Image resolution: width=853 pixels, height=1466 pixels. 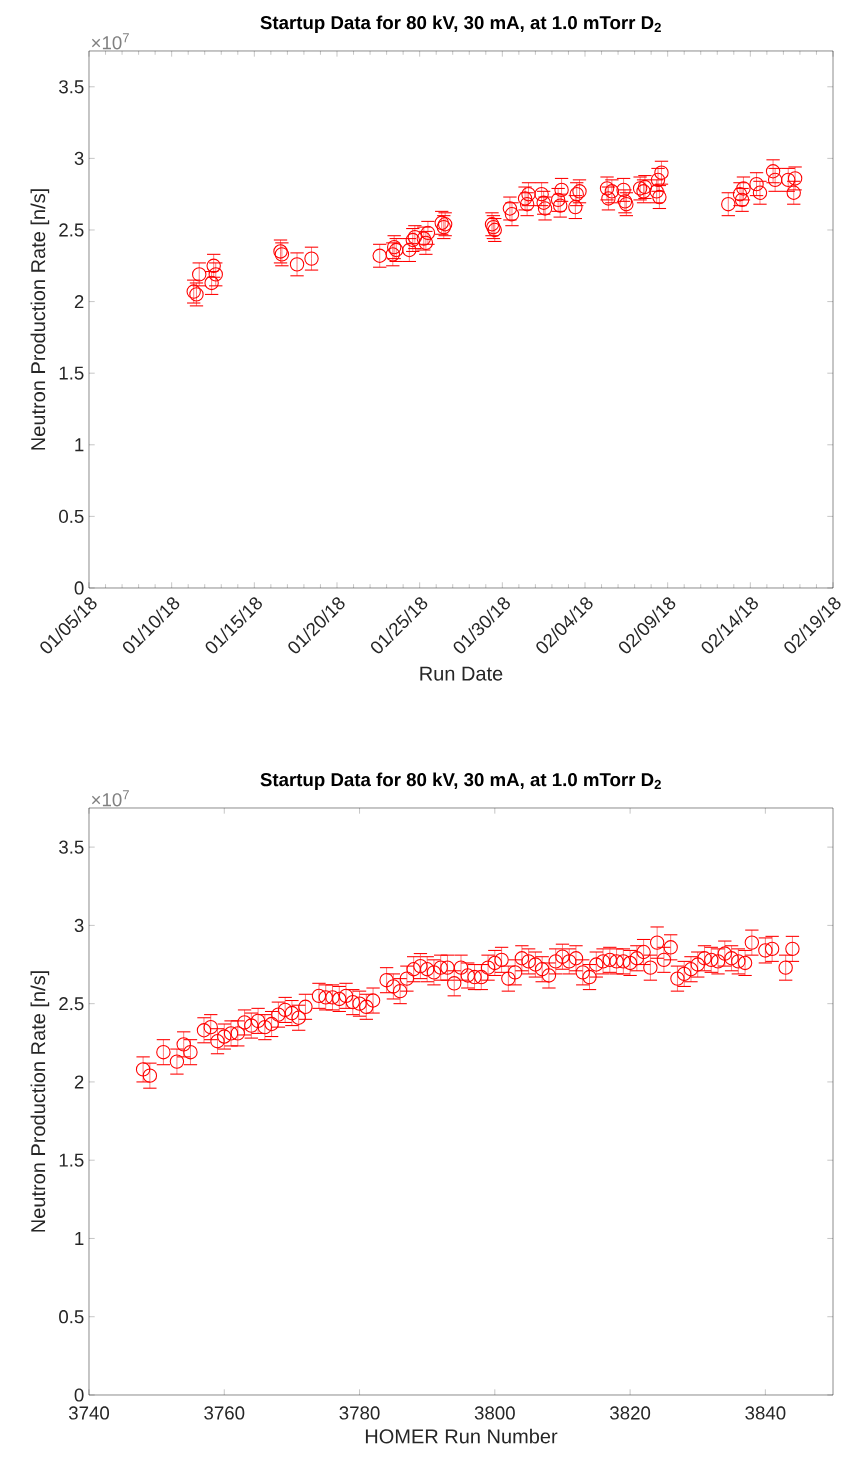 What do you see at coordinates (224, 1413) in the screenshot?
I see `x-tick-label: 3760` at bounding box center [224, 1413].